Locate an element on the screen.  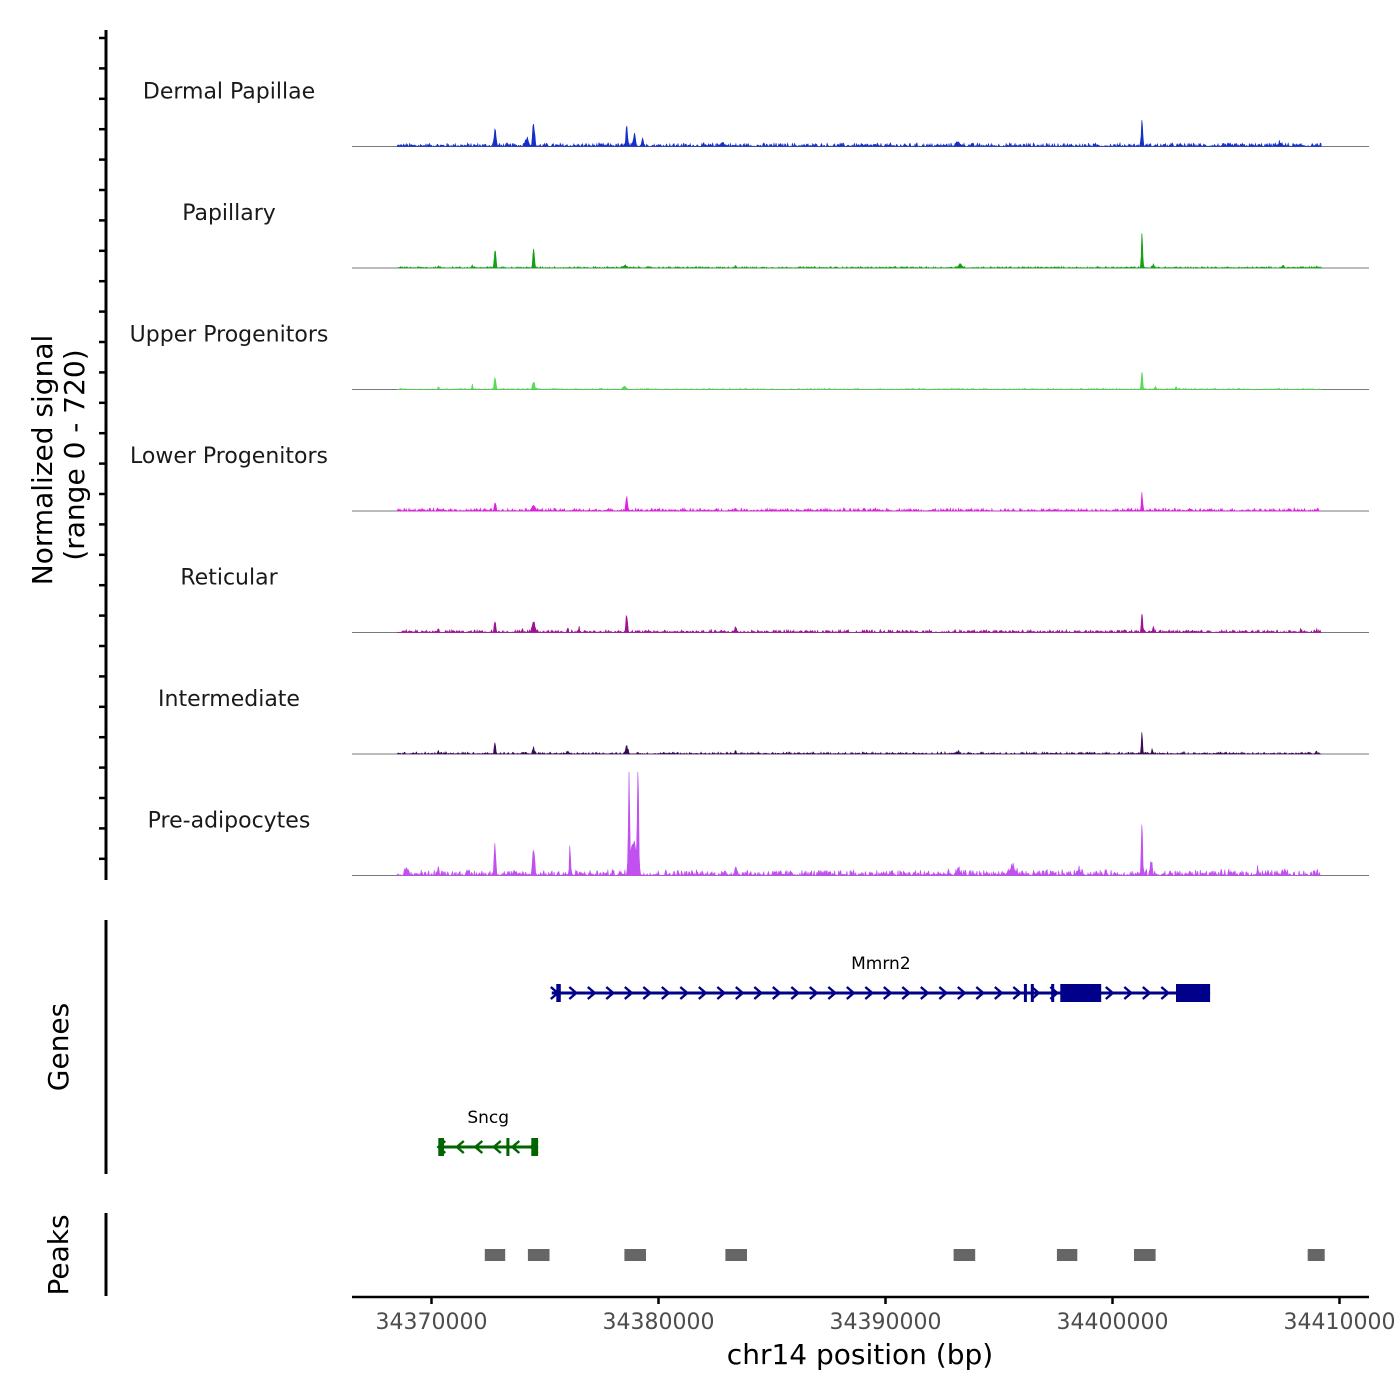
gene-label: Mmrn2 is located at coordinates (881, 964).